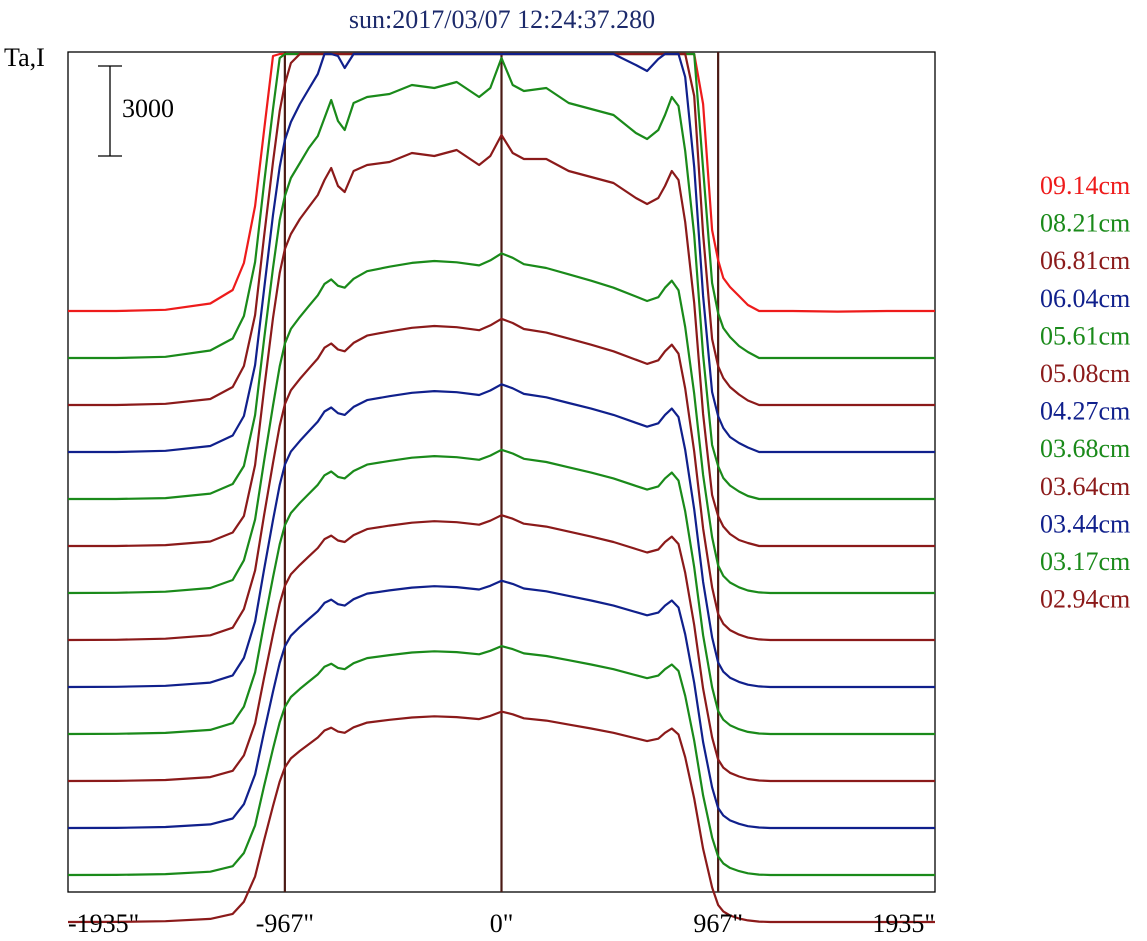  Describe the element at coordinates (1085, 185) in the screenshot. I see `legend-entry-0: 09.14cm` at that location.